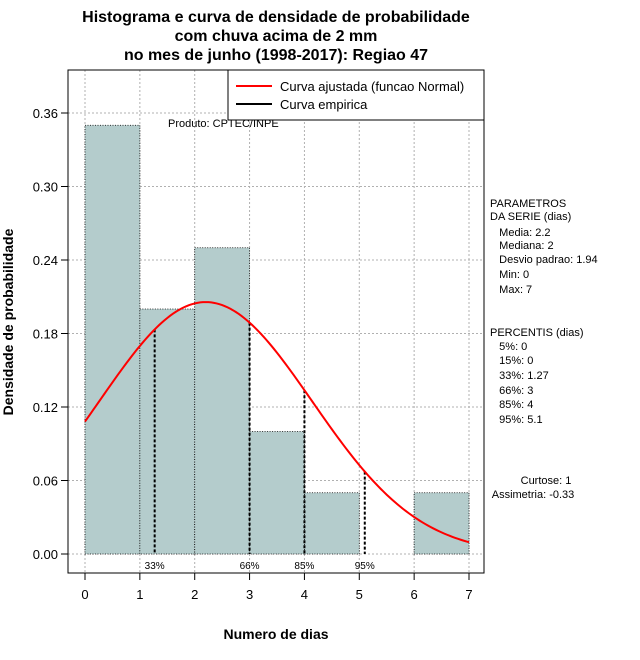  Describe the element at coordinates (544, 260) in the screenshot. I see `parametros-line: Desvio padrao: 1.94` at that location.